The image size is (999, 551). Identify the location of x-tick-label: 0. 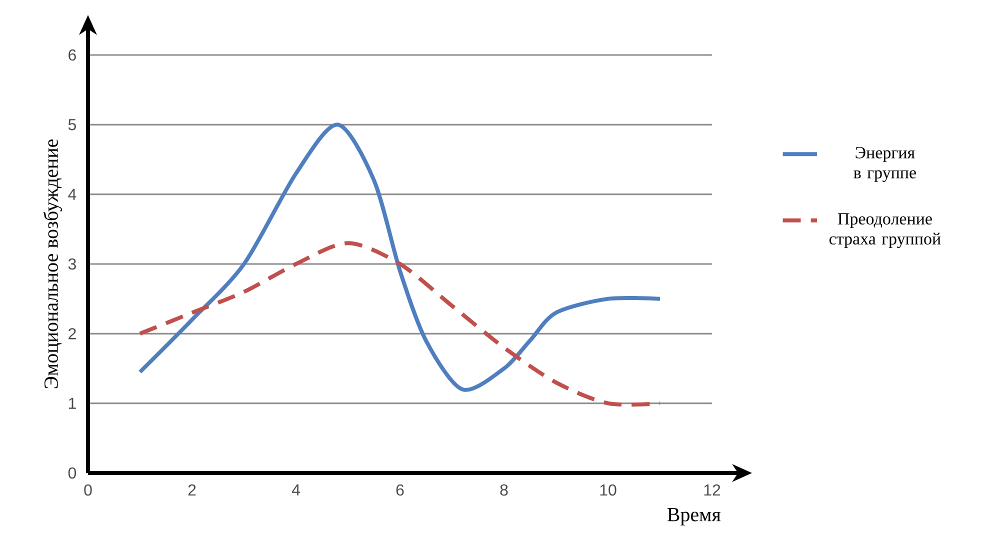
(88, 490).